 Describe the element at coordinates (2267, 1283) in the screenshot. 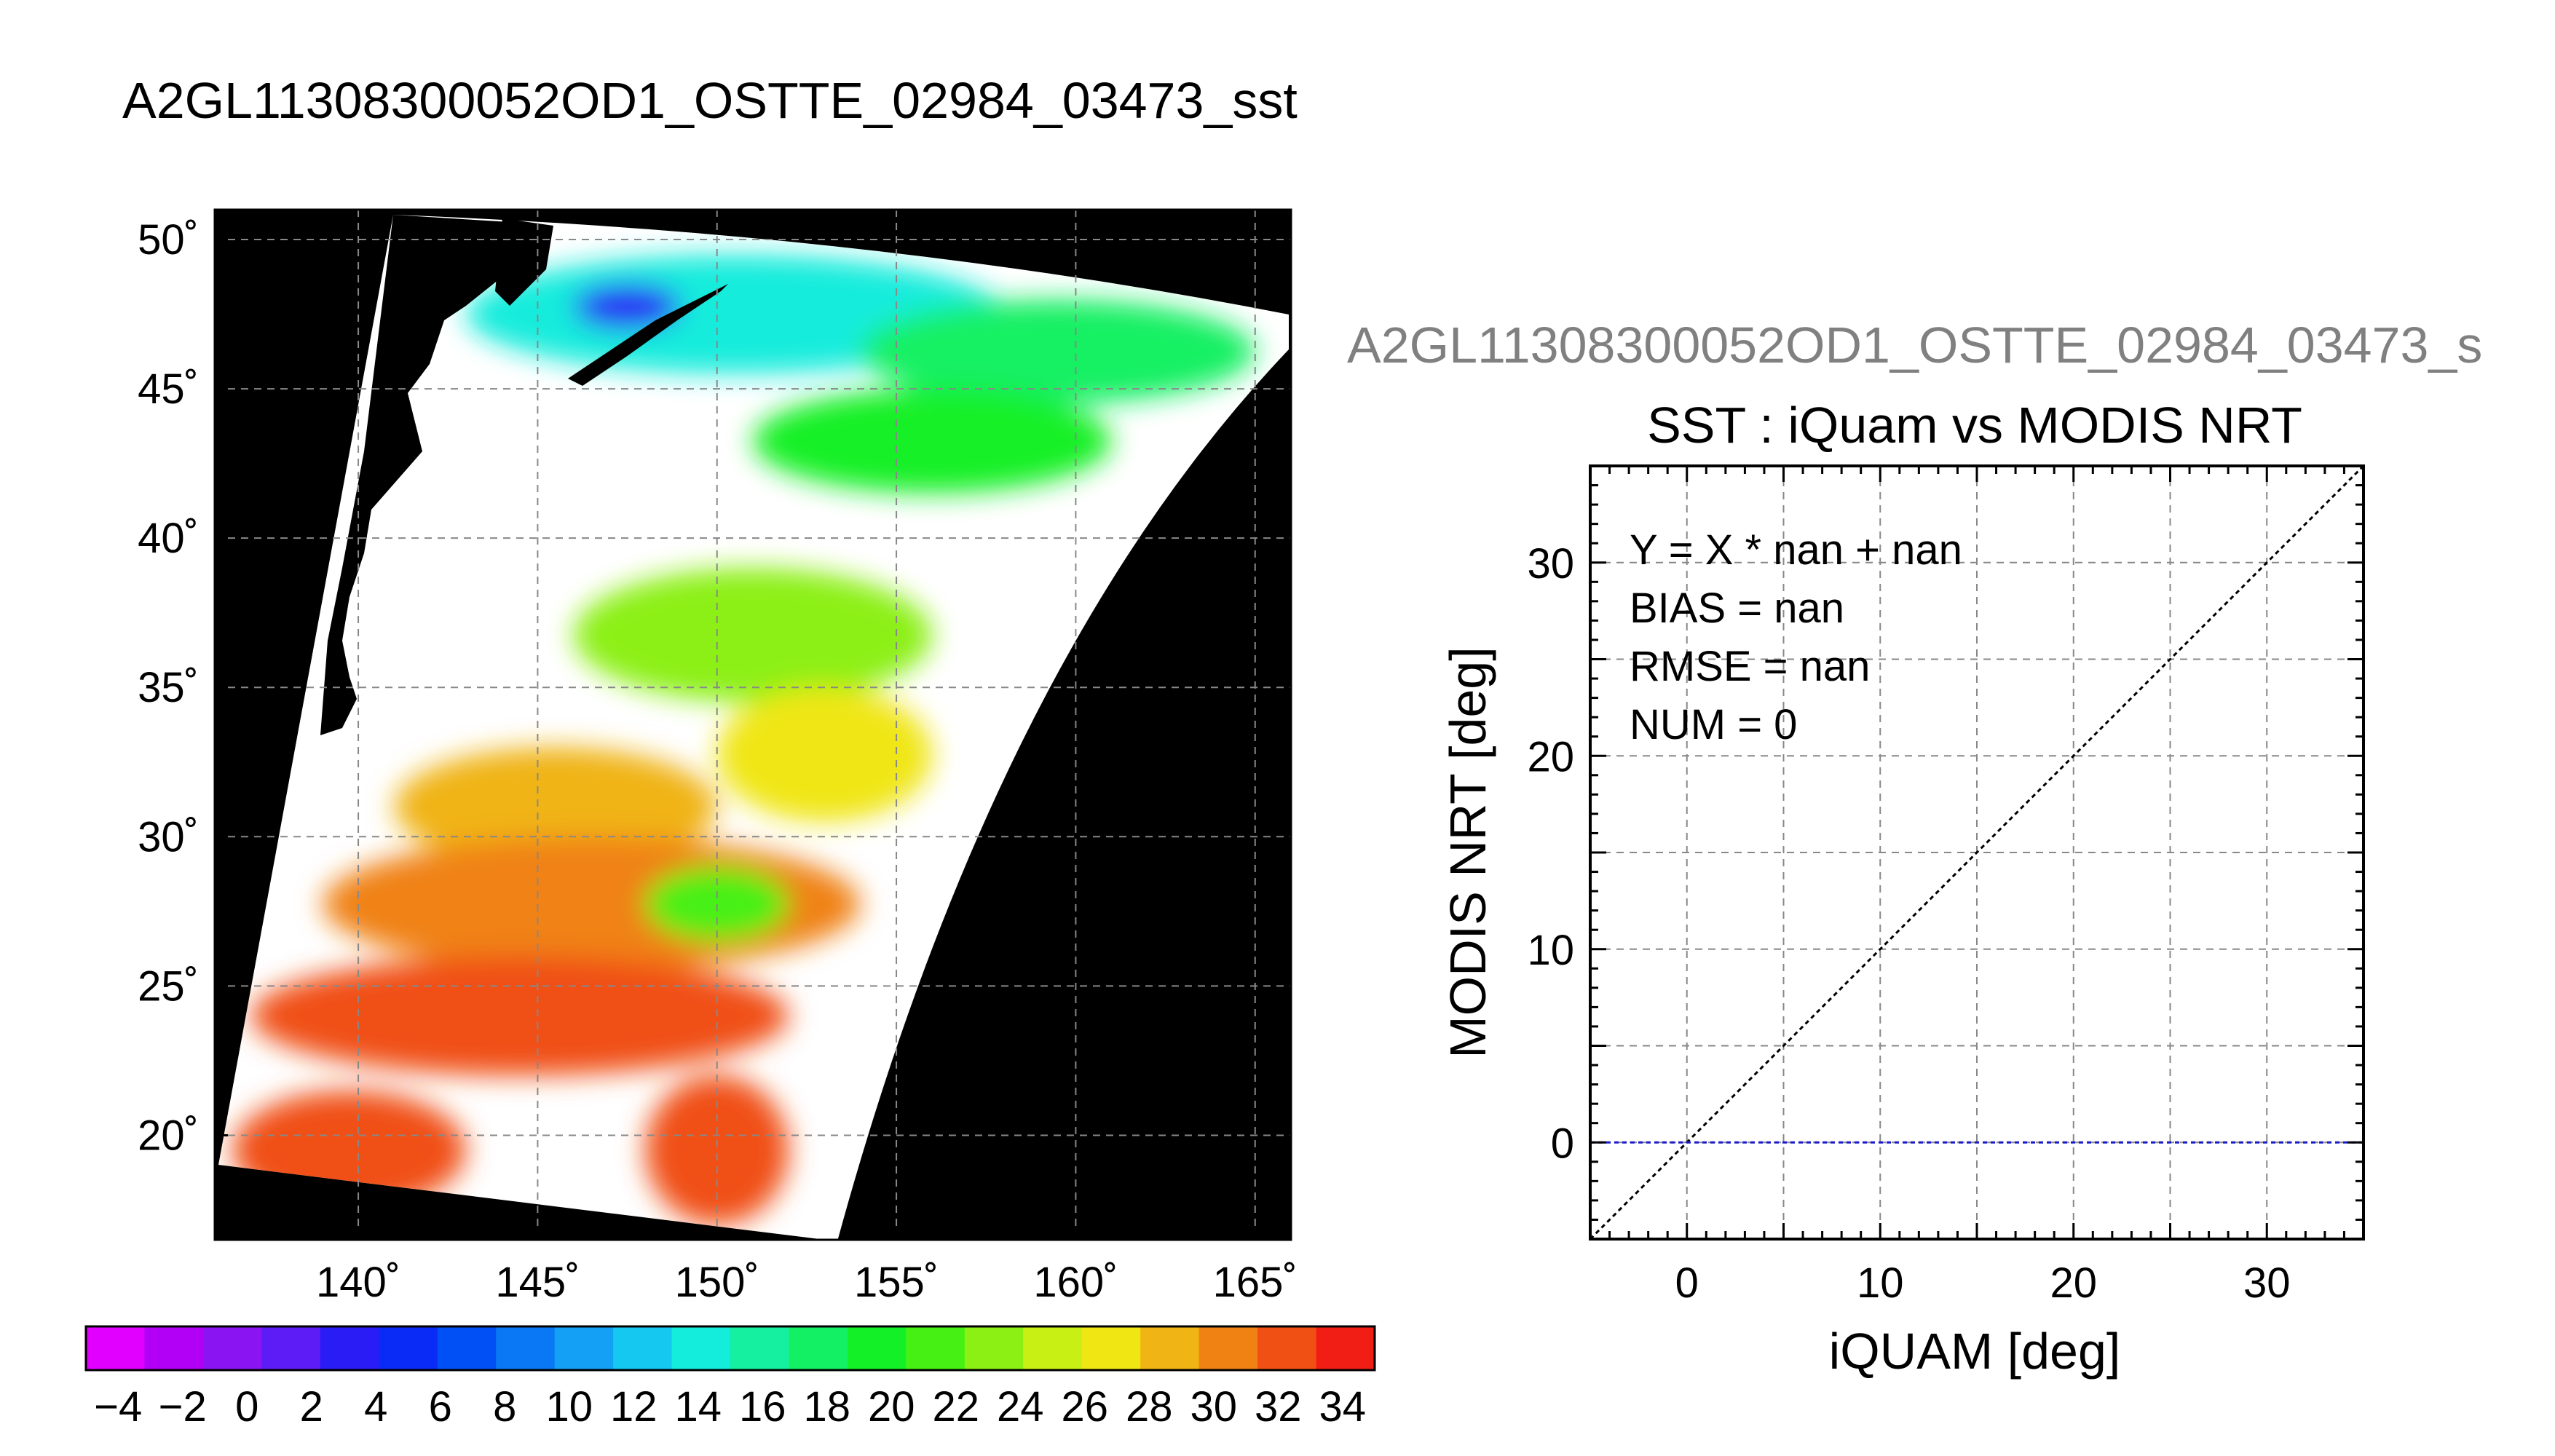

I see `scatter-x-tick-label: 30` at that location.